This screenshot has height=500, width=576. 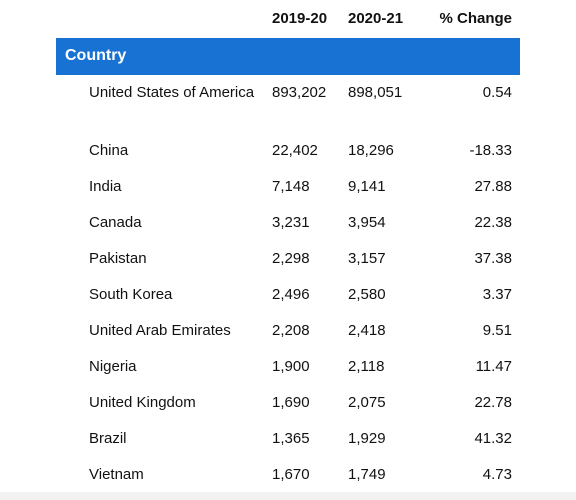 What do you see at coordinates (475, 18) in the screenshot?
I see `column-header-percent-change: % Change` at bounding box center [475, 18].